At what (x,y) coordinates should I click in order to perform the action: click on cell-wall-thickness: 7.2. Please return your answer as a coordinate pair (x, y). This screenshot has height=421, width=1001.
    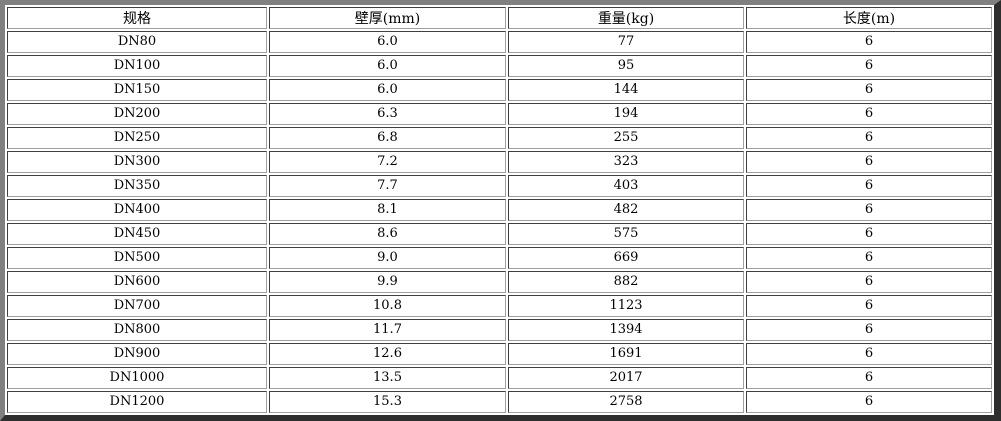
    Looking at the image, I should click on (387, 162).